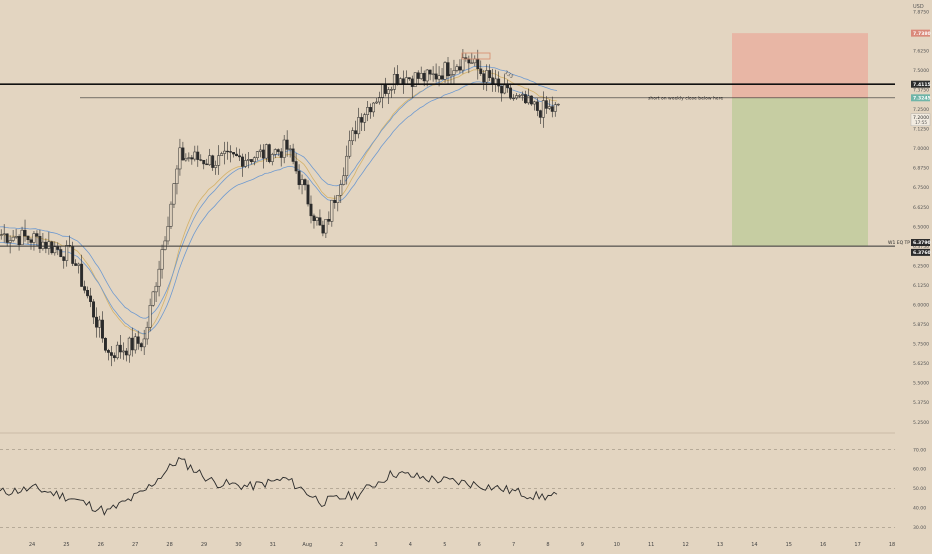 The height and width of the screenshot is (554, 932). Describe the element at coordinates (857, 545) in the screenshot. I see `time-tick-label: 17` at that location.